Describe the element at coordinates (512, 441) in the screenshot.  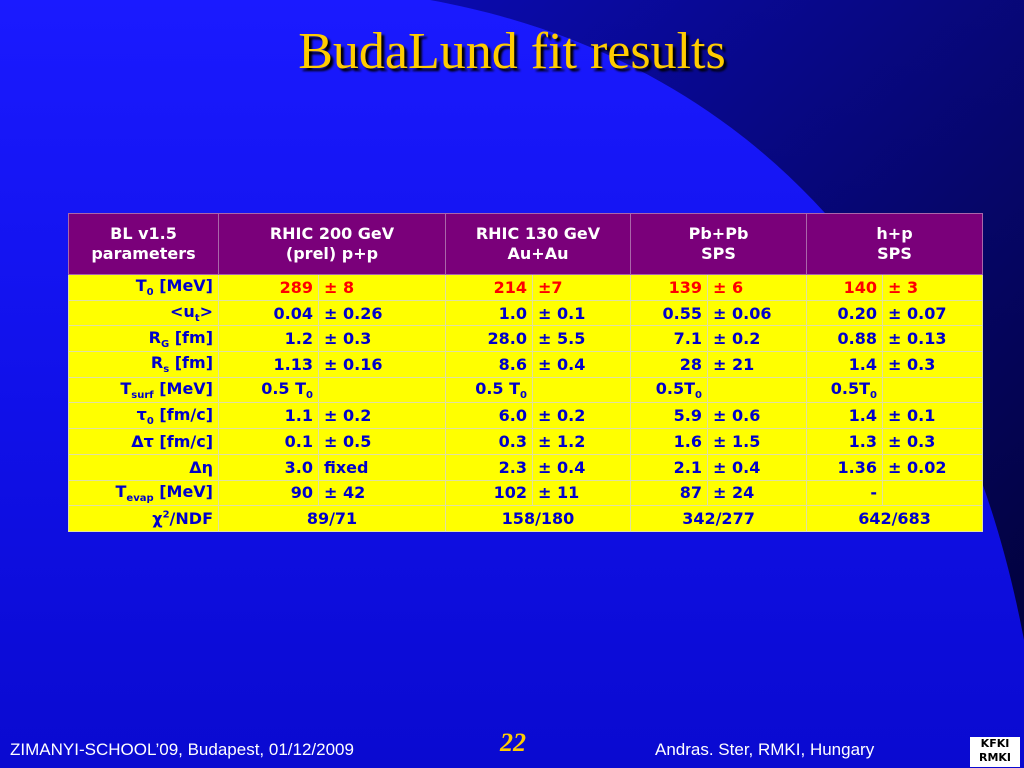
I see `cell-text: 0.3` at that location.